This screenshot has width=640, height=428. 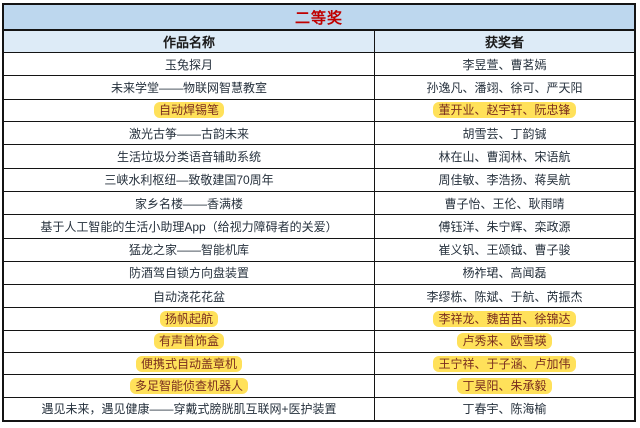 I want to click on winners-text: 董开业、赵宇轩、阮忠锋, so click(x=504, y=110).